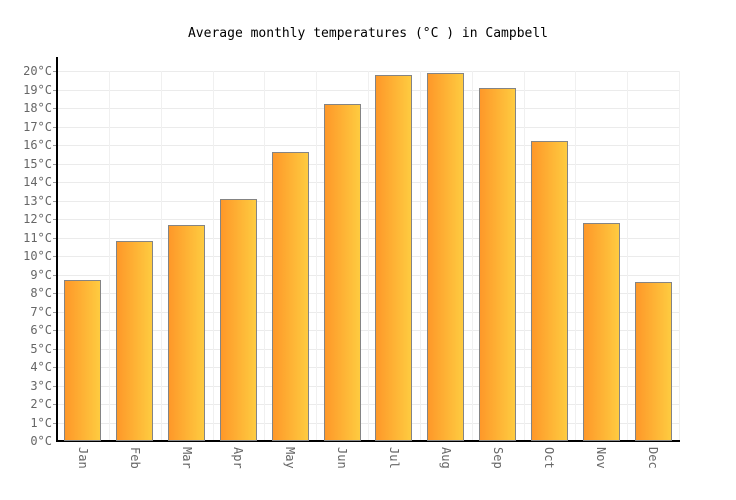 This screenshot has width=736, height=500. Describe the element at coordinates (290, 296) in the screenshot. I see `bar-may` at that location.